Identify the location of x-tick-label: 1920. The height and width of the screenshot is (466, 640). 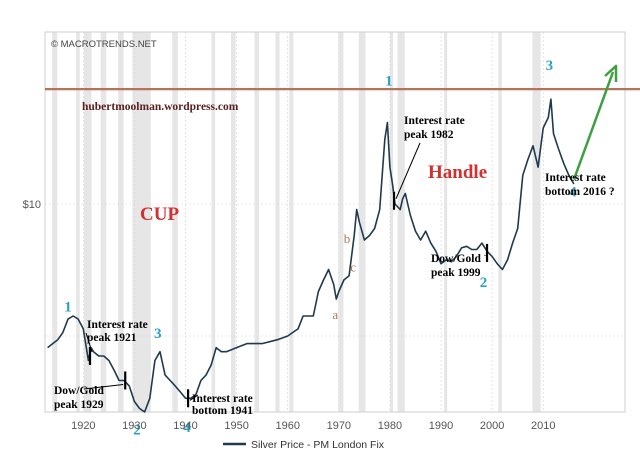
(83, 426).